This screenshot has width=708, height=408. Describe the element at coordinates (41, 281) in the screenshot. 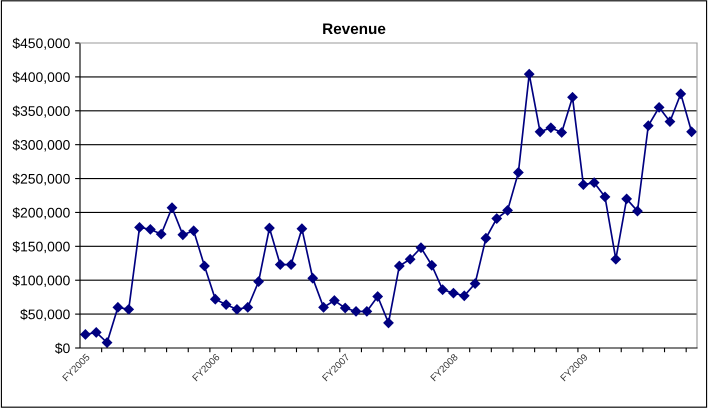

I see `y-tick-label: $100,000` at that location.